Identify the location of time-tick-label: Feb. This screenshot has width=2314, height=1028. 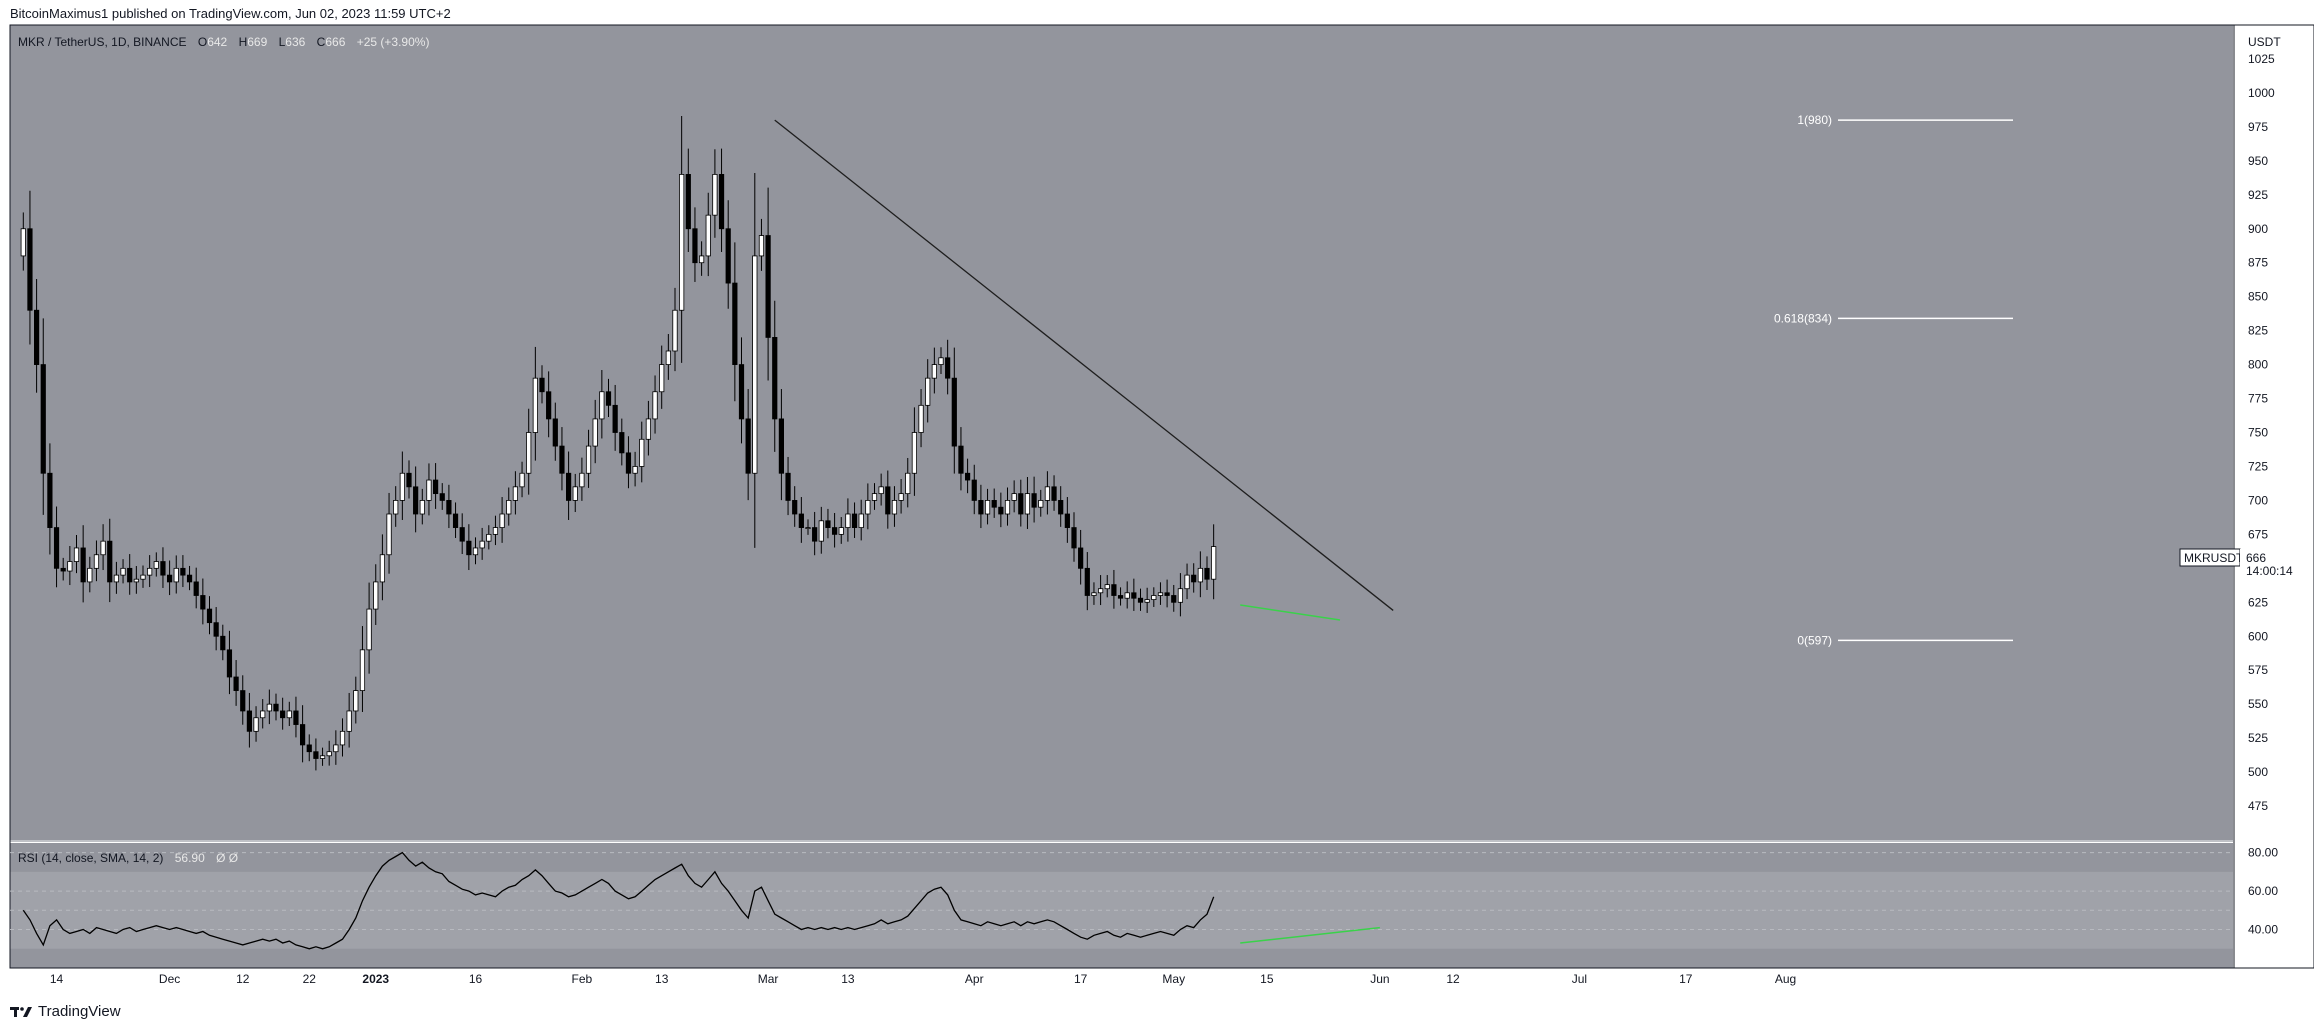
(582, 979).